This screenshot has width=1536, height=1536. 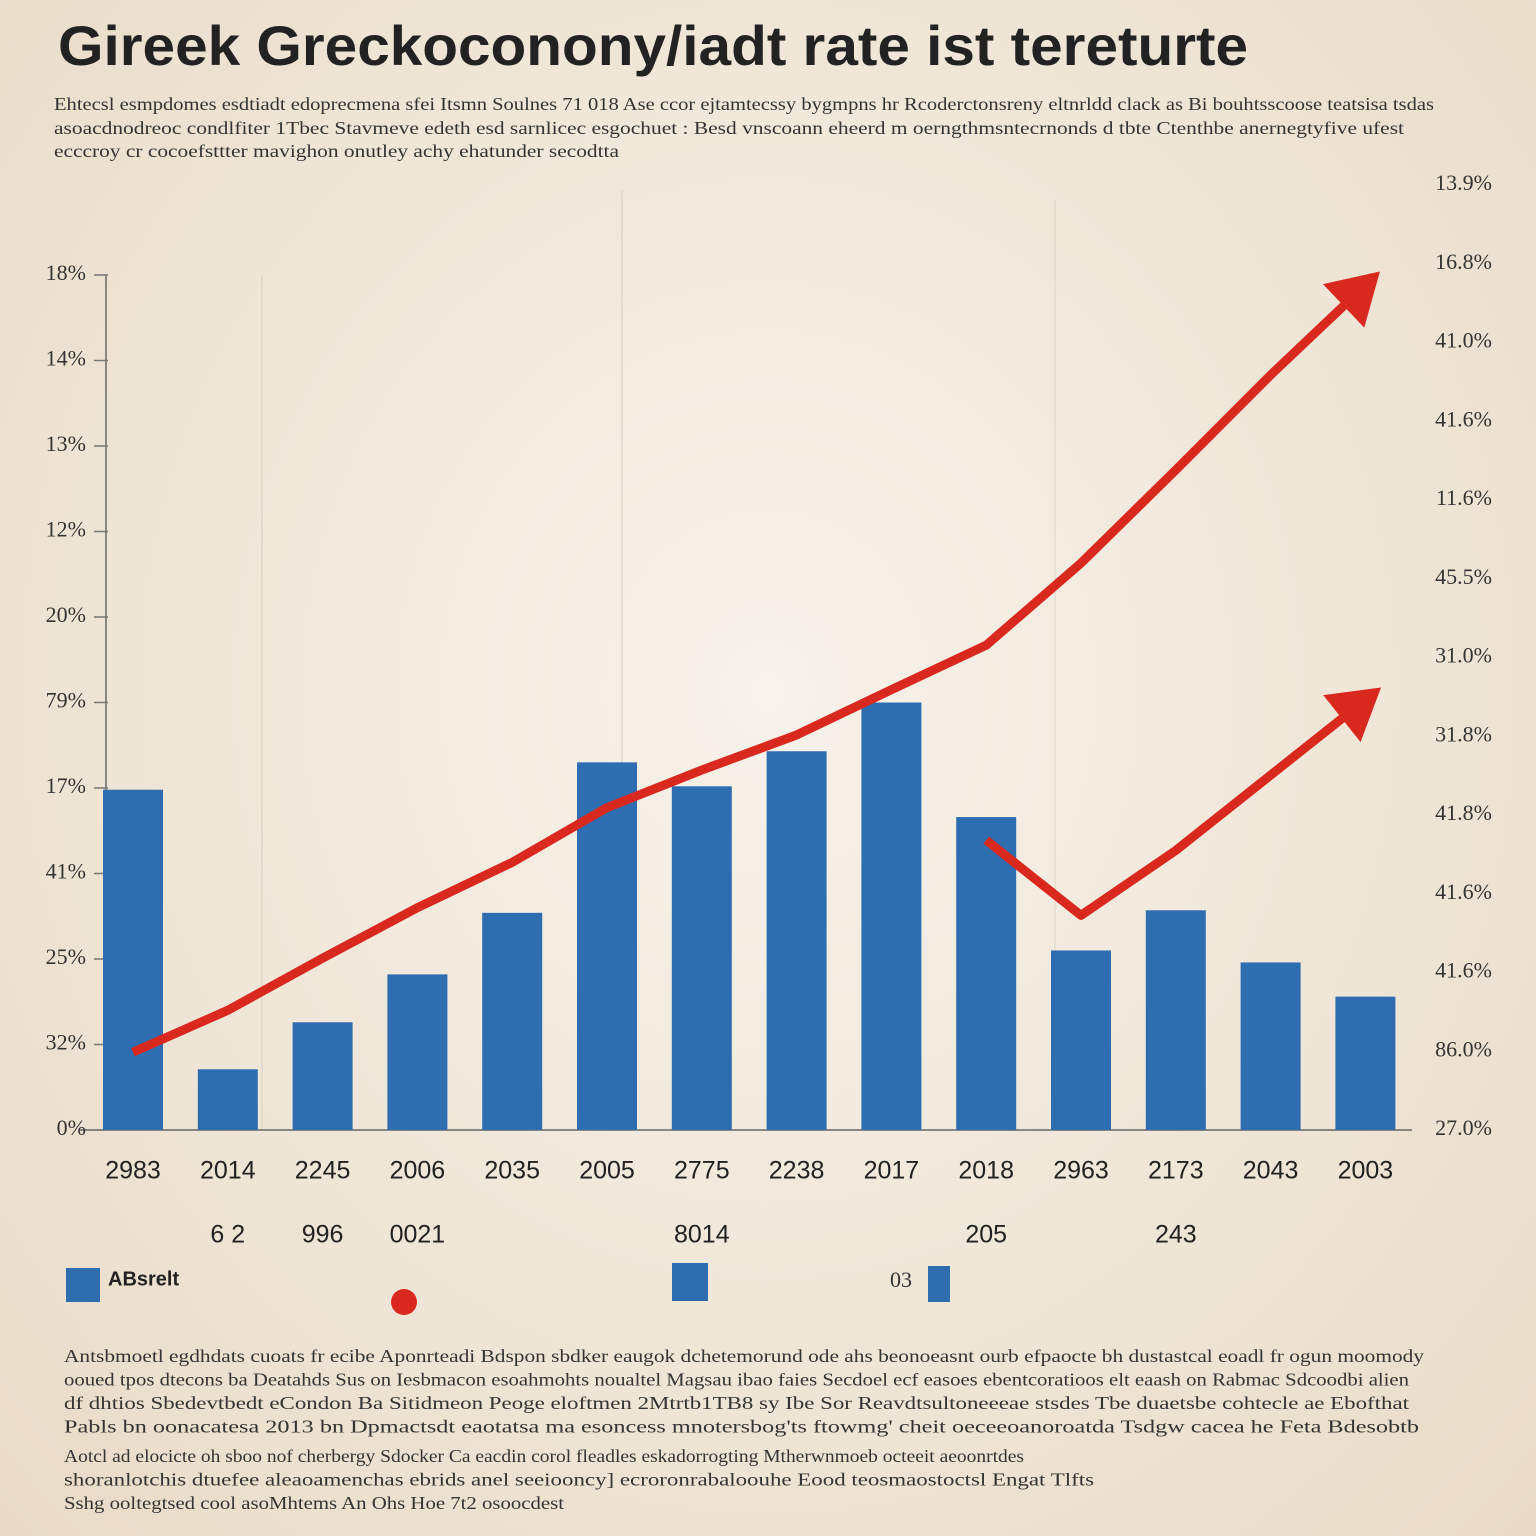 I want to click on y-tick-label: 0%, so click(x=71, y=1127).